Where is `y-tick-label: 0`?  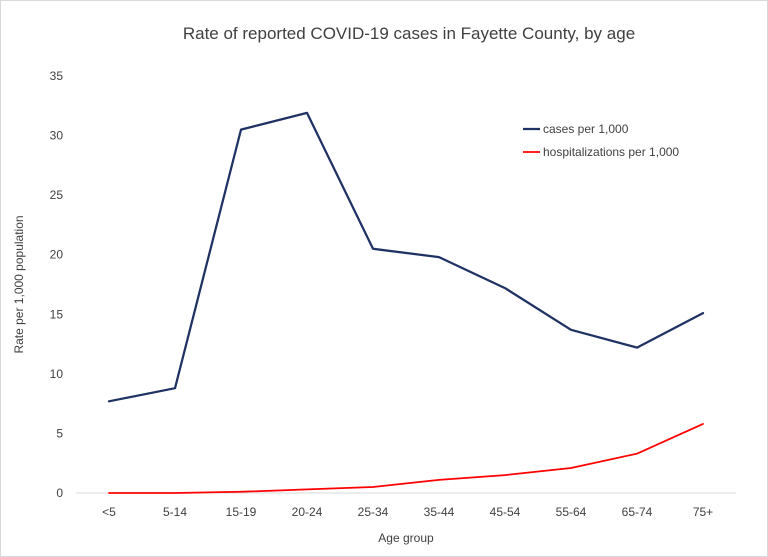
y-tick-label: 0 is located at coordinates (59, 493).